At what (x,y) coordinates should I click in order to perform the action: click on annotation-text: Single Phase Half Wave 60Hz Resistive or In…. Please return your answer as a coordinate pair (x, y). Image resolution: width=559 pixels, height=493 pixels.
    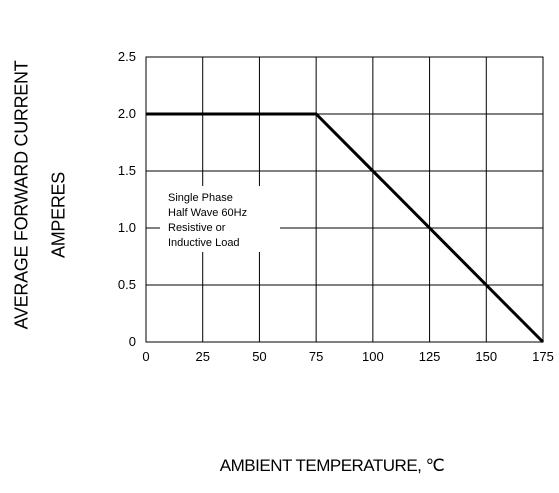
    Looking at the image, I should click on (207, 220).